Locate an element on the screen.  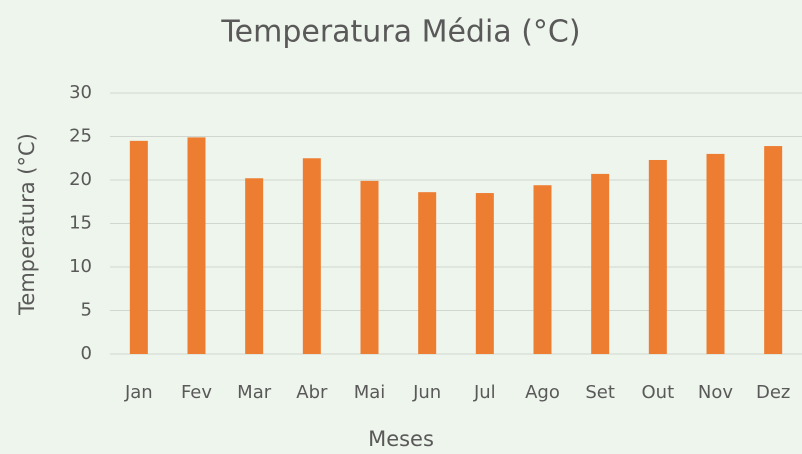
x-tick-label: Set is located at coordinates (600, 392).